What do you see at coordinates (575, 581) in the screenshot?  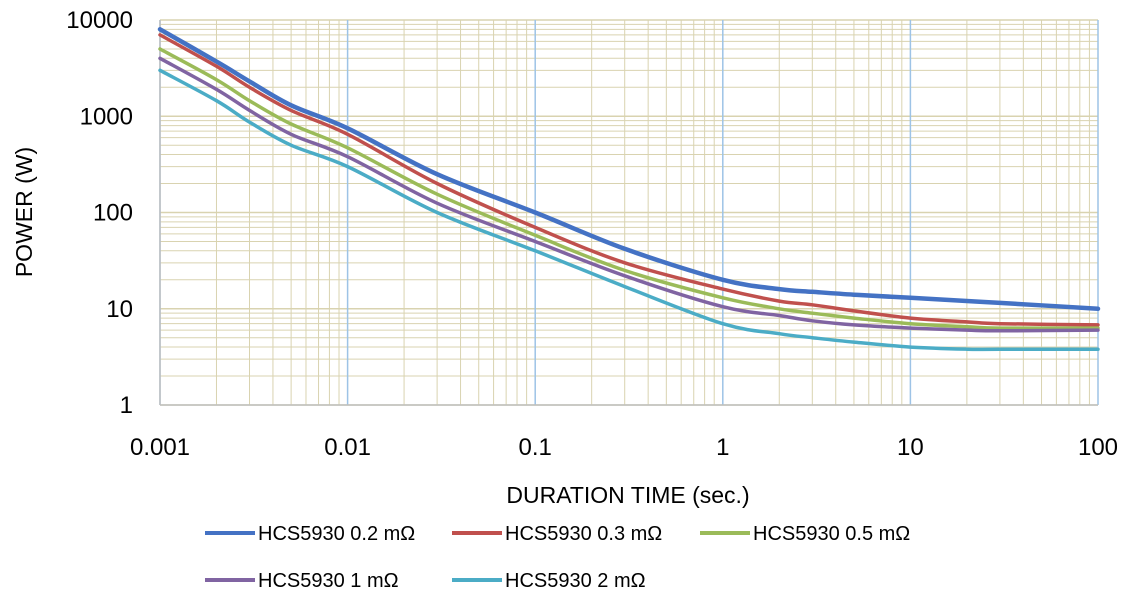 I see `legend-label: HCS5930 2 mΩ` at bounding box center [575, 581].